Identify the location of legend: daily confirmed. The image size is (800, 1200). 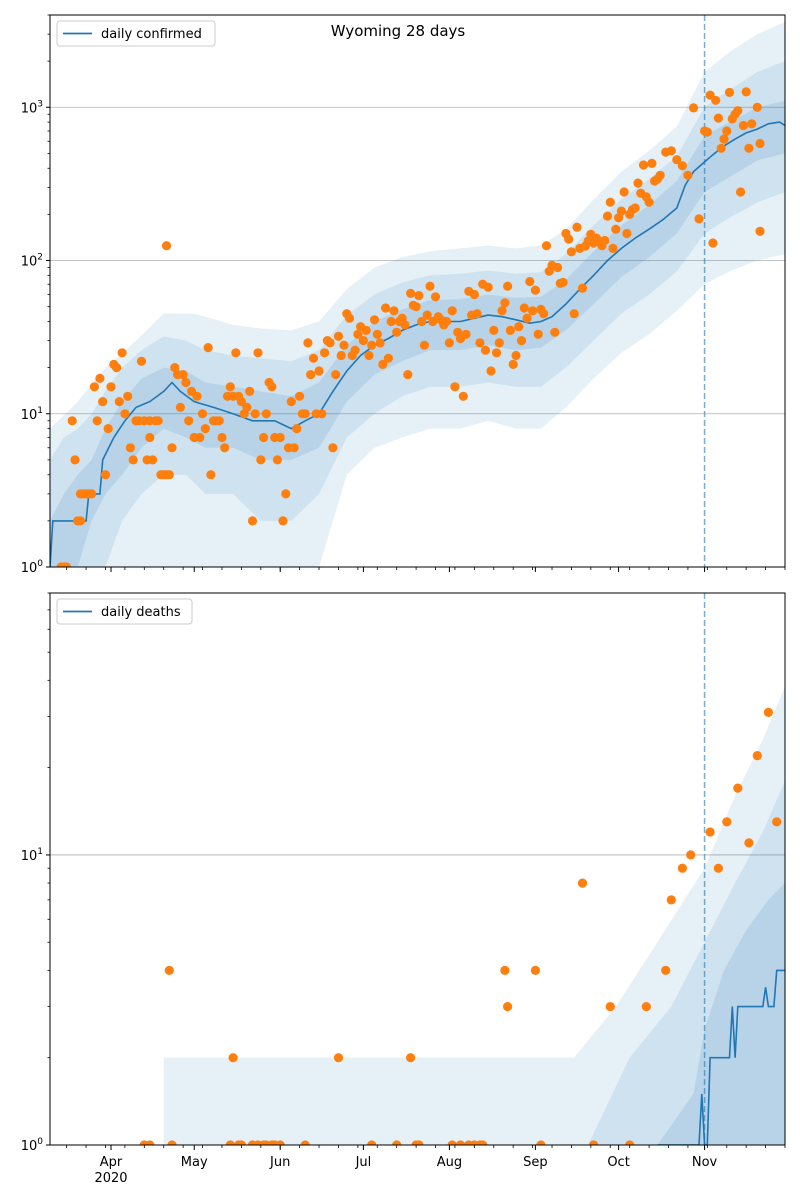
(136, 33).